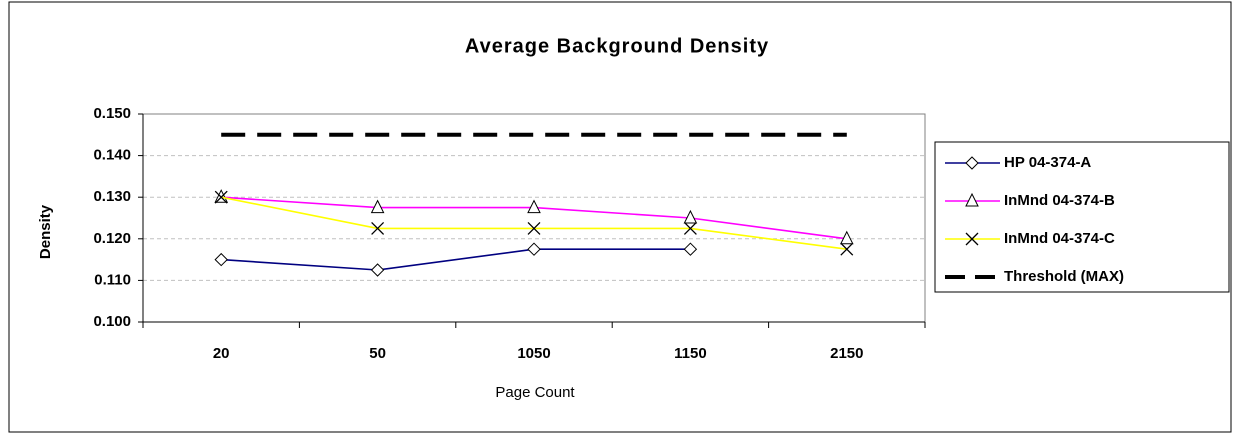 The height and width of the screenshot is (434, 1233). I want to click on y-tick-label: 0.150, so click(112, 113).